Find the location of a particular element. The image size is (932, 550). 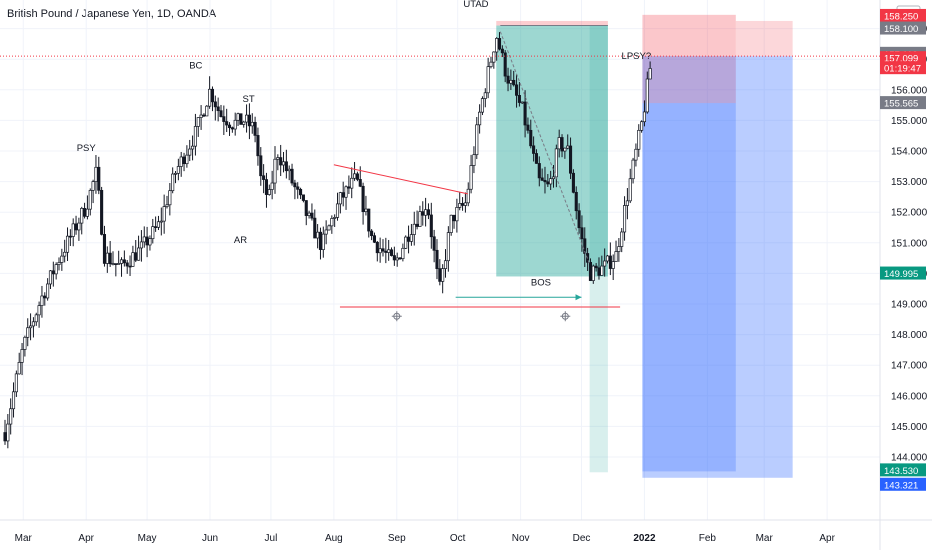

y-tick-label: 144.000 is located at coordinates (909, 458).